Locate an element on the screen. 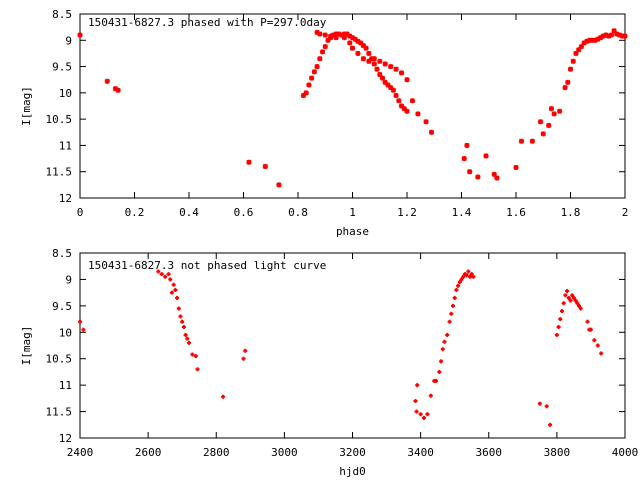 This screenshot has width=640, height=480. bottom-chart-x-tick-label: 2400 is located at coordinates (80, 452).